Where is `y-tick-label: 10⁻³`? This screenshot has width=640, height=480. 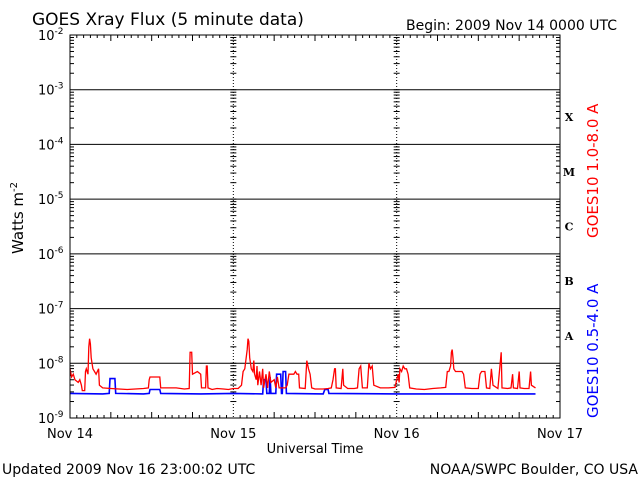
y-tick-label: 10⁻³ is located at coordinates (51, 90).